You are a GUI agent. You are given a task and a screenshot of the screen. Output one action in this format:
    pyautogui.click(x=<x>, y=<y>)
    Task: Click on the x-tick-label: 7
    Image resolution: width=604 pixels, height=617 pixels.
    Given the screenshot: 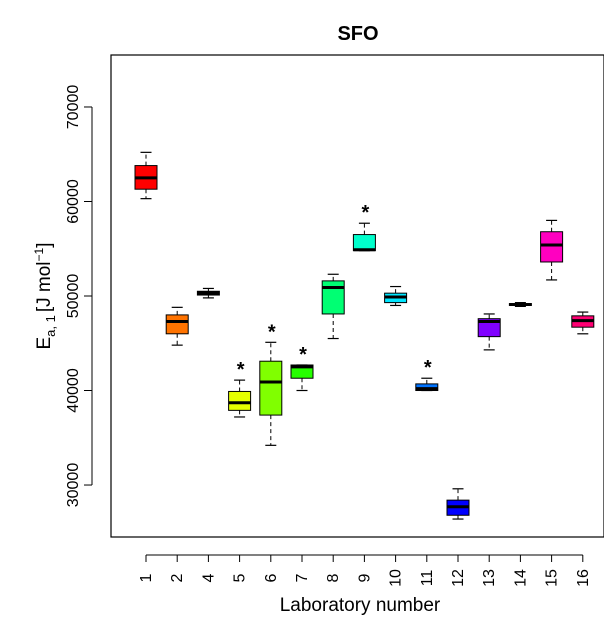 What is the action you would take?
    pyautogui.click(x=302, y=577)
    